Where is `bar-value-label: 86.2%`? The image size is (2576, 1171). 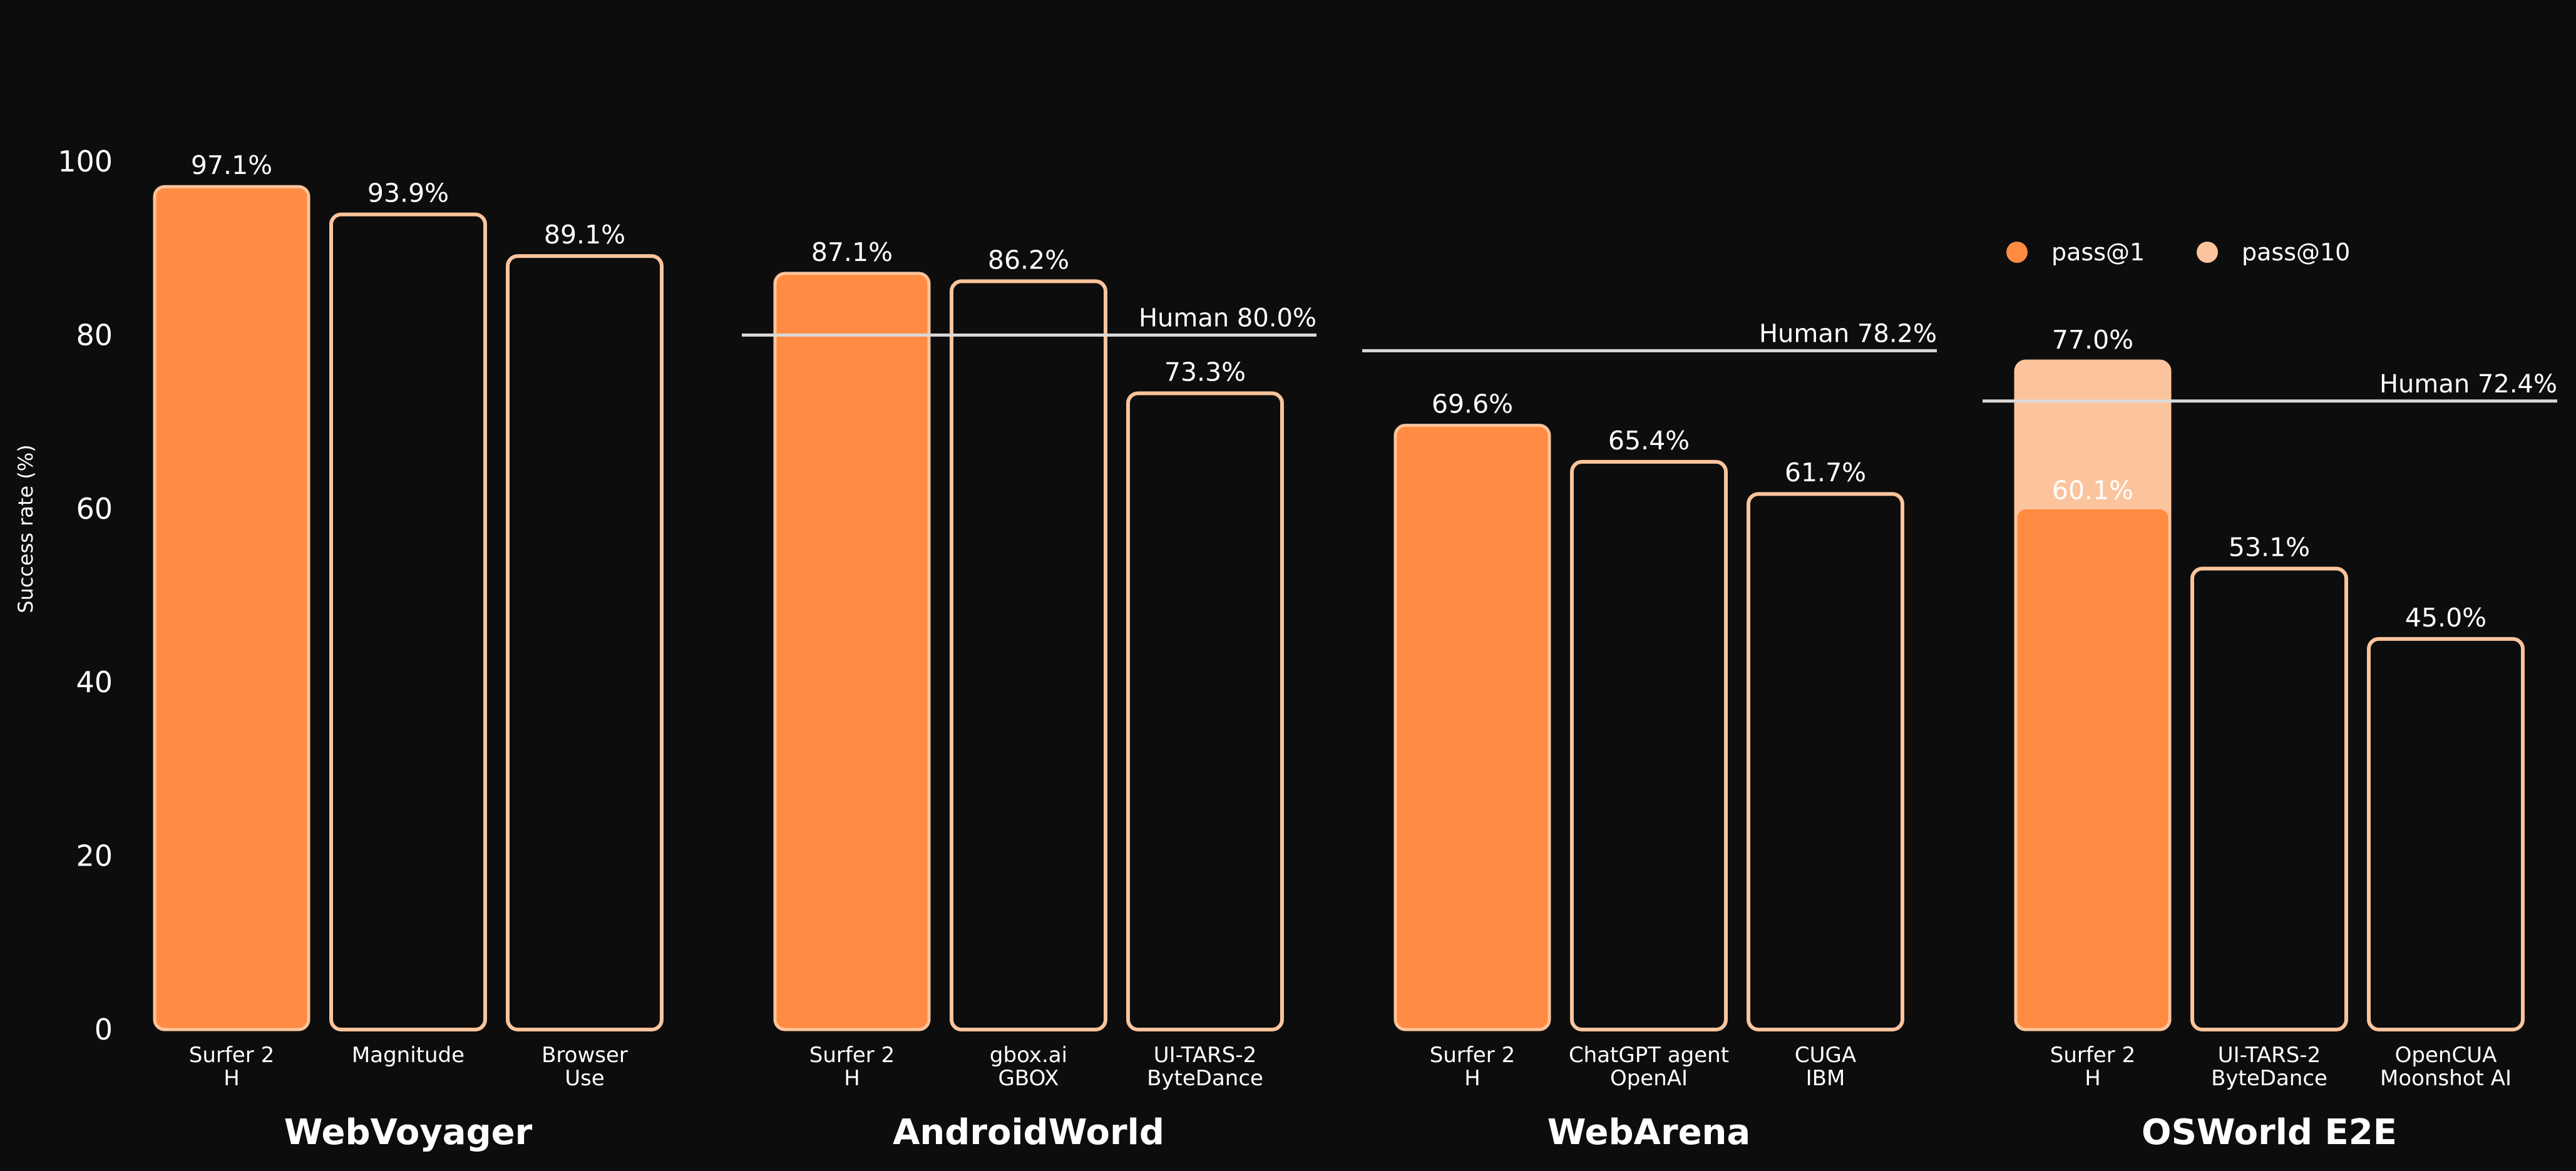 bar-value-label: 86.2% is located at coordinates (1028, 260).